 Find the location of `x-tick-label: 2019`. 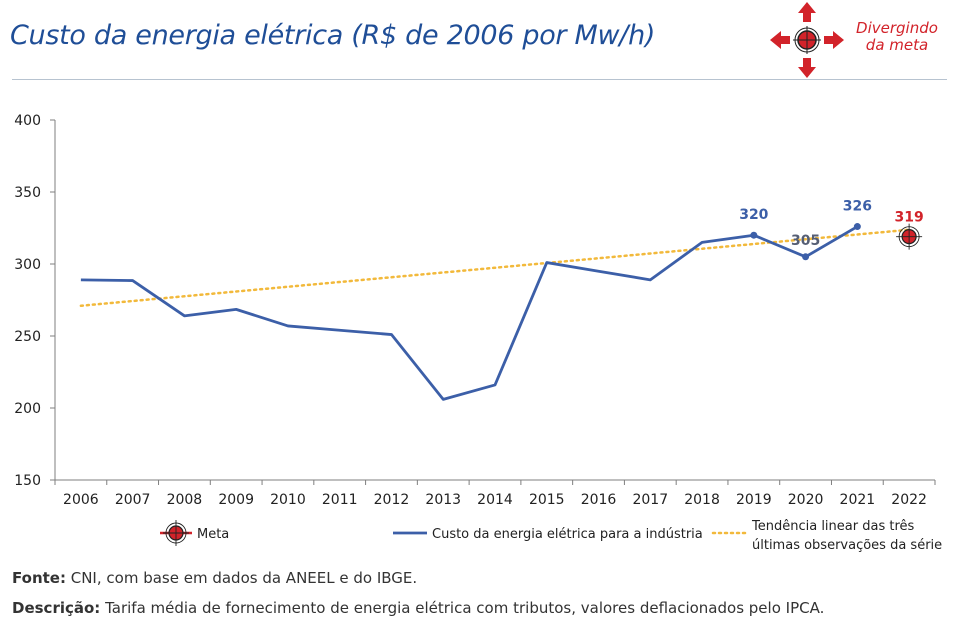

x-tick-label: 2019 is located at coordinates (754, 500).